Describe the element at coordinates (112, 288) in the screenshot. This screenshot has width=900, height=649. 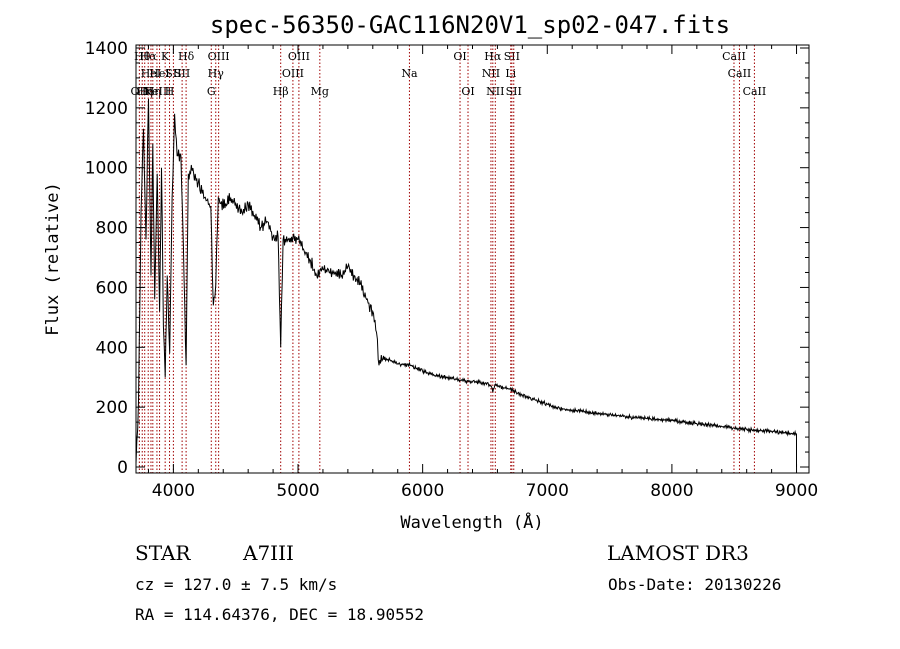
I see `y-tick-label: 600` at that location.